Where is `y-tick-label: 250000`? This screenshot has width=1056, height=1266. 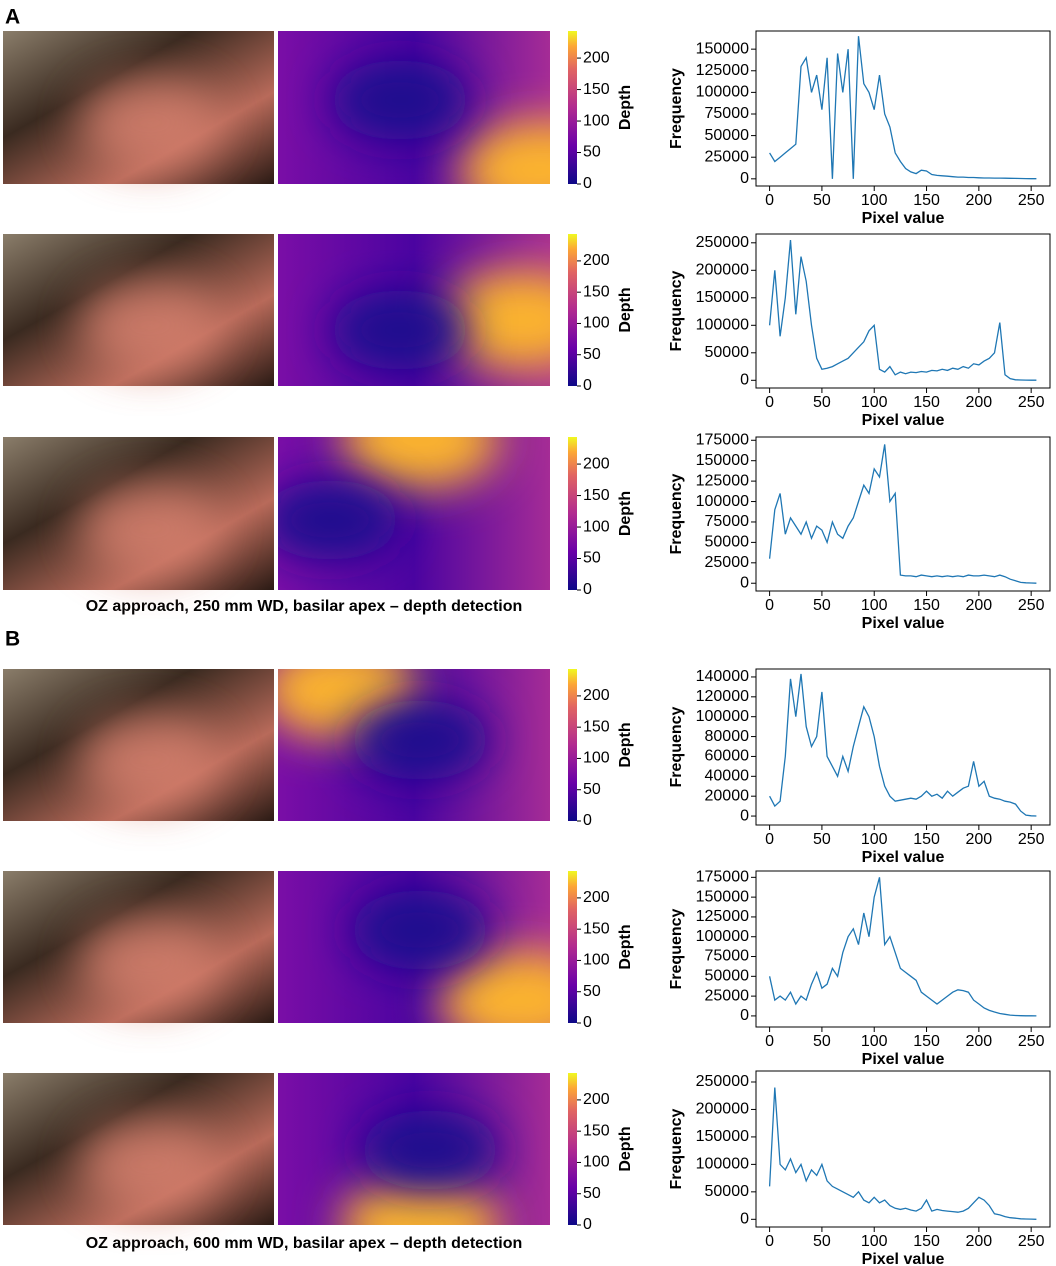
y-tick-label: 250000 is located at coordinates (722, 1081).